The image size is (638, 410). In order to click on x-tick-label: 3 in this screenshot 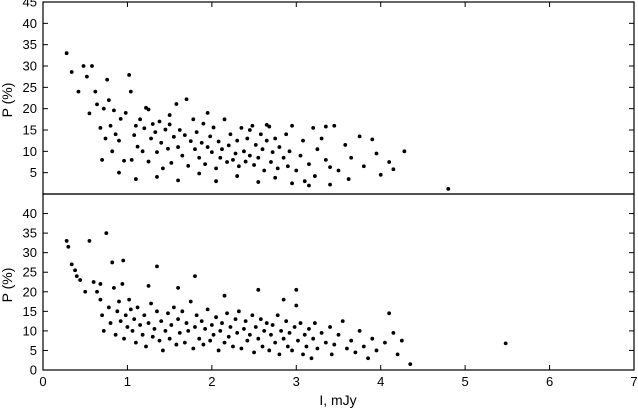, I will do `click(296, 381)`.